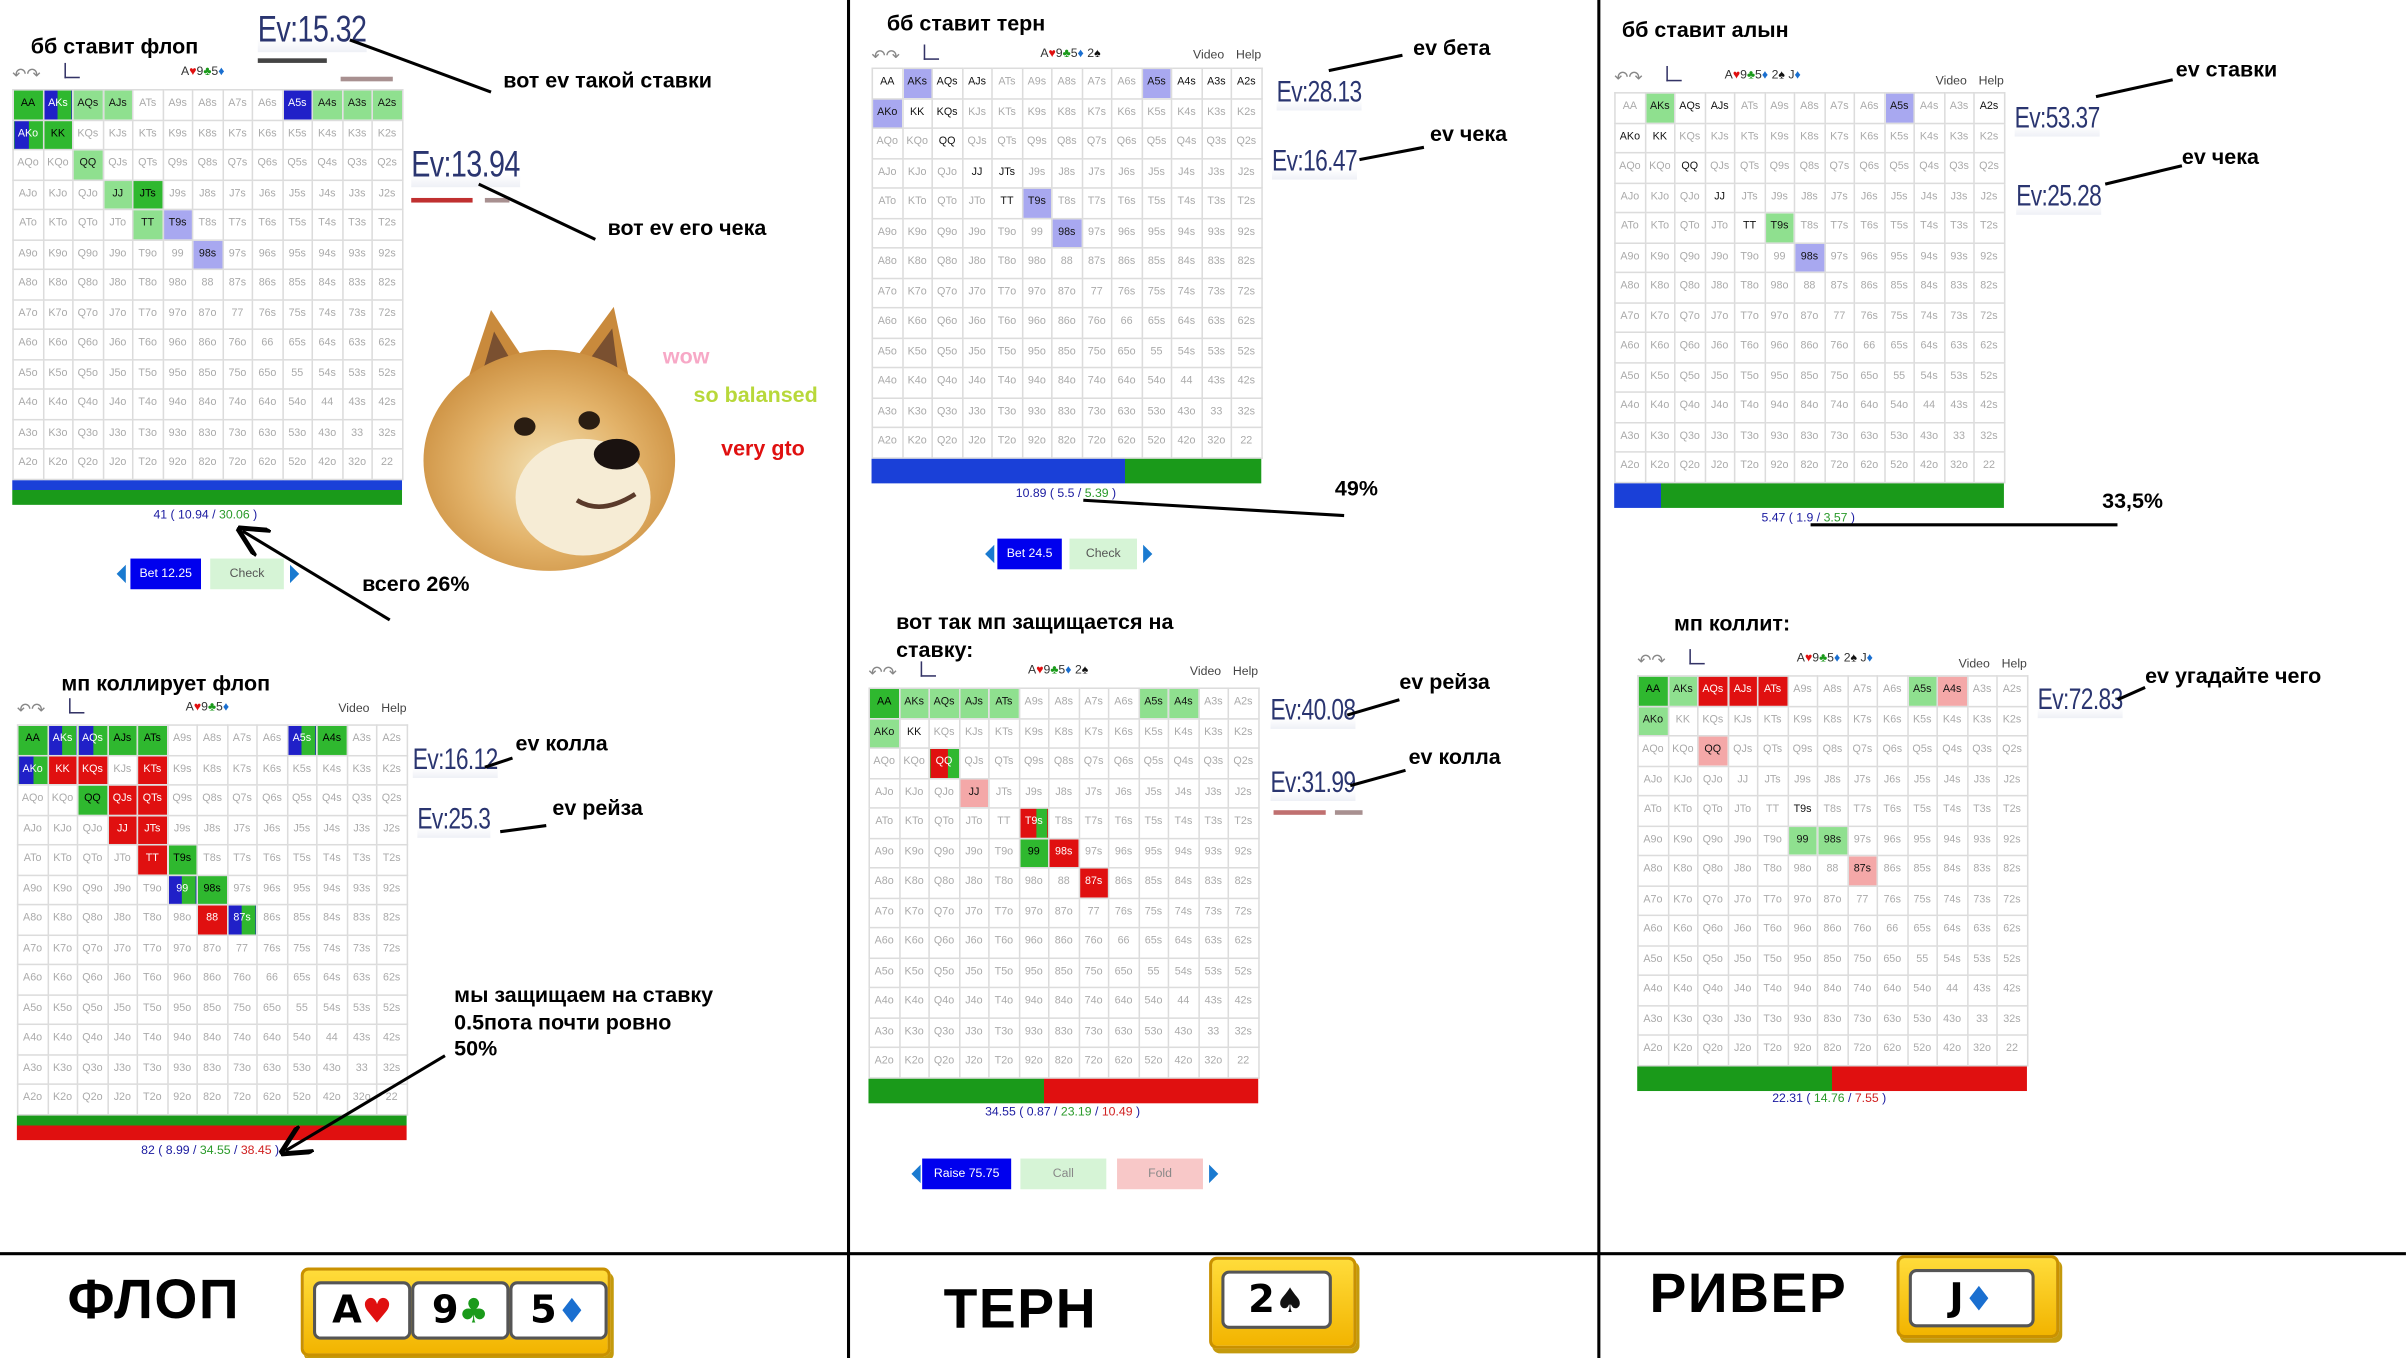  I want to click on hand-cell: A3o, so click(32, 1069).